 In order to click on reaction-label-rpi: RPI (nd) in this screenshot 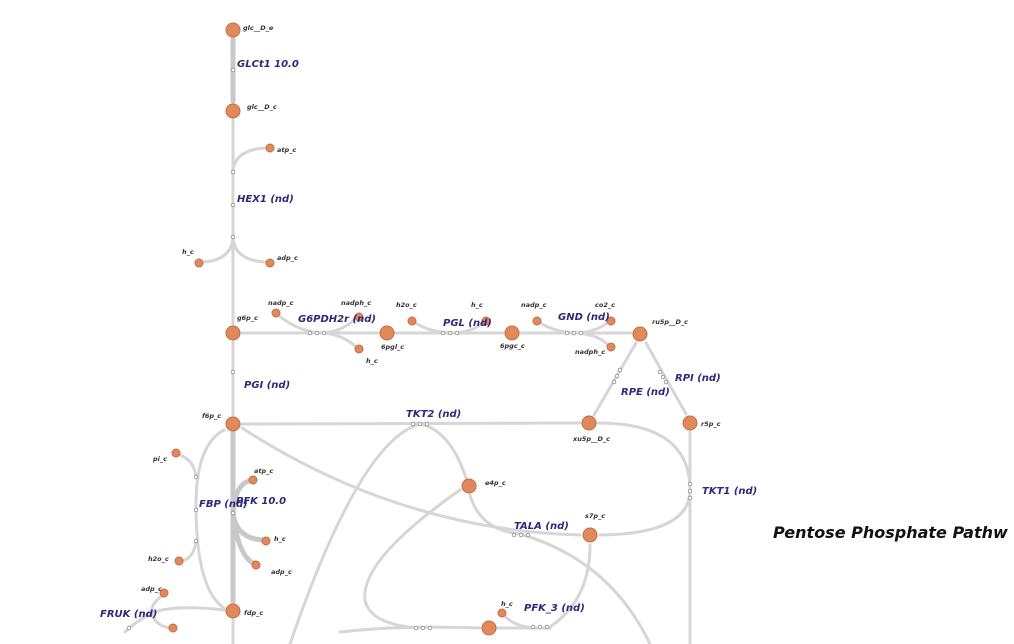, I will do `click(698, 378)`.